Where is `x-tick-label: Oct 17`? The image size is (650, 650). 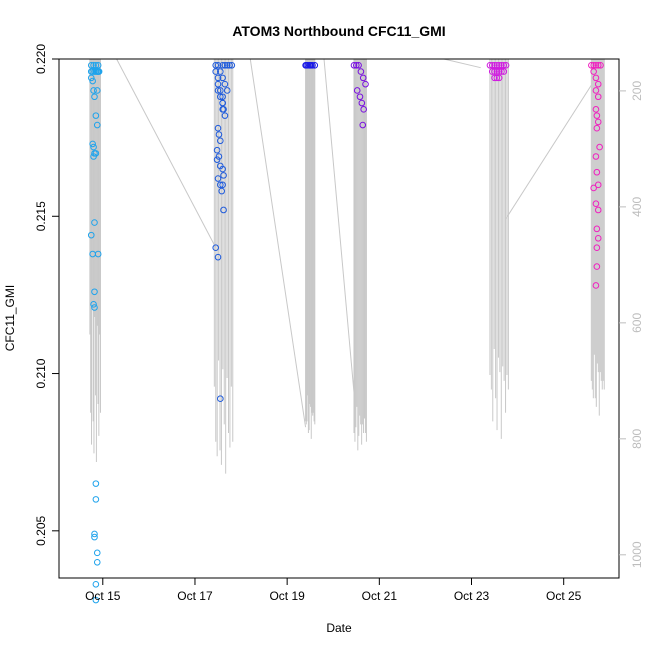
x-tick-label: Oct 17 is located at coordinates (195, 596).